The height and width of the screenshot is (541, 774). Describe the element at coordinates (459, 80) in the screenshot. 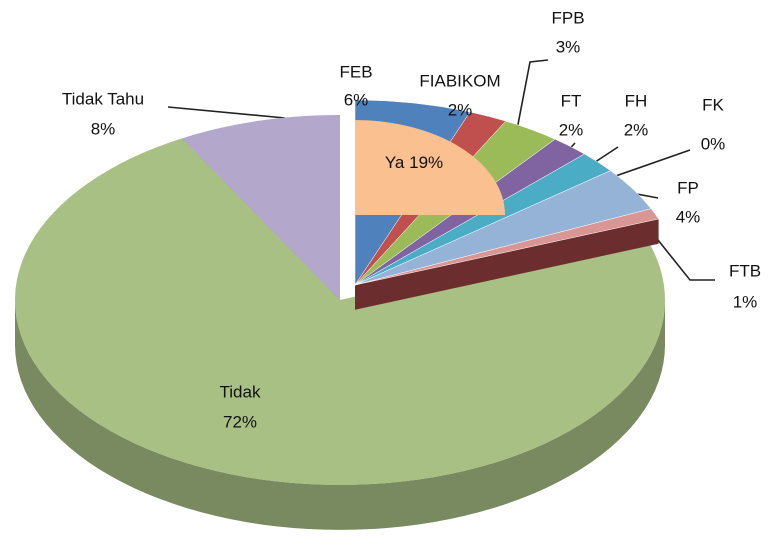

I see `label-category: FIABIKOM` at that location.